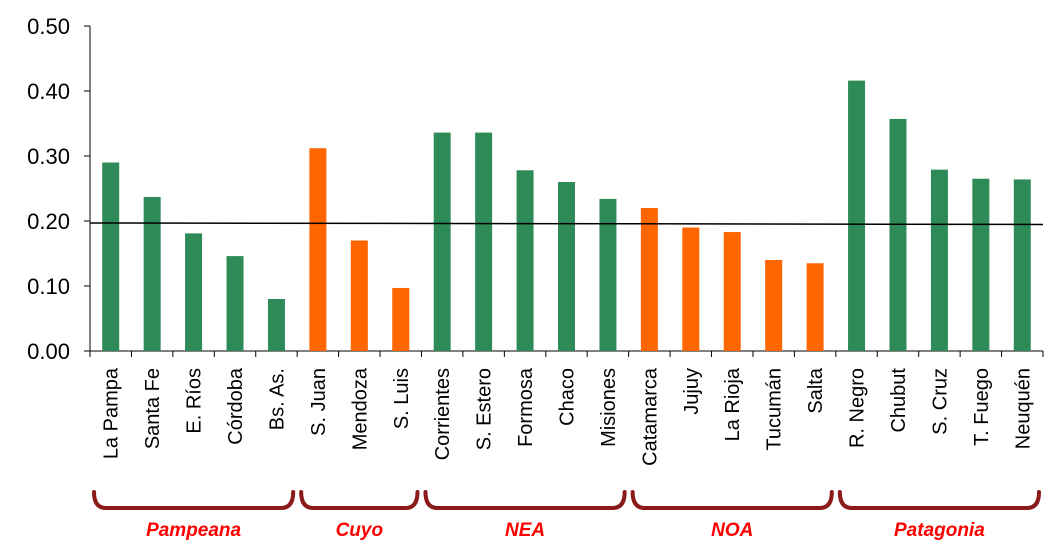  Describe the element at coordinates (775, 409) in the screenshot. I see `x-tick-label: Tucumán` at that location.